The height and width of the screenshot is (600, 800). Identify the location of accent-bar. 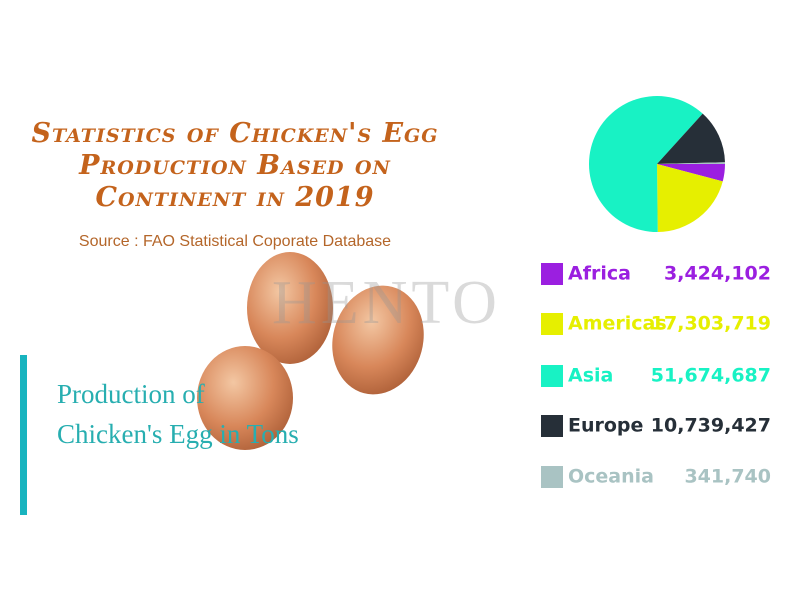
(23, 435).